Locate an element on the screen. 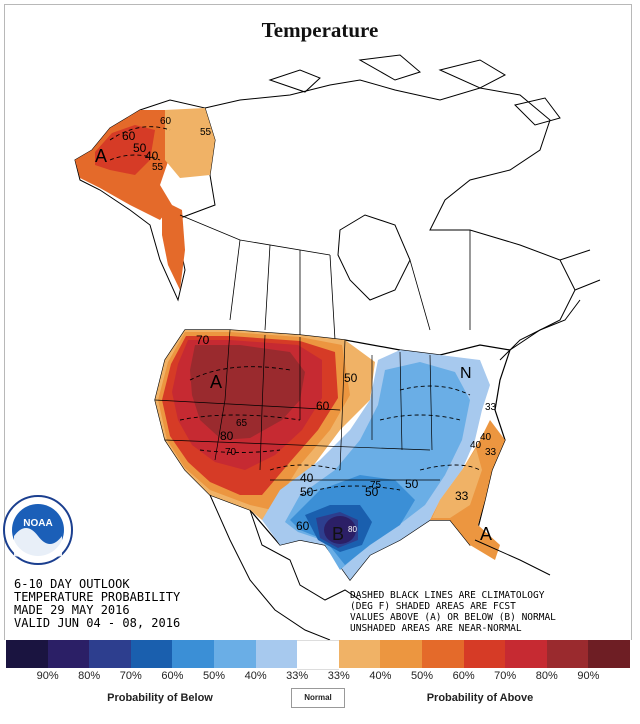 The width and height of the screenshot is (640, 724). outlook-line-3: MADE 29 MAY 2016 is located at coordinates (72, 610).